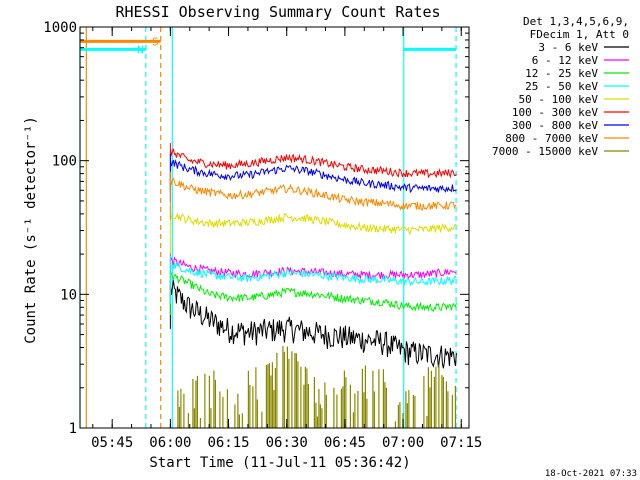 The width and height of the screenshot is (640, 480). What do you see at coordinates (170, 443) in the screenshot?
I see `x-tick-label: 06:00` at bounding box center [170, 443].